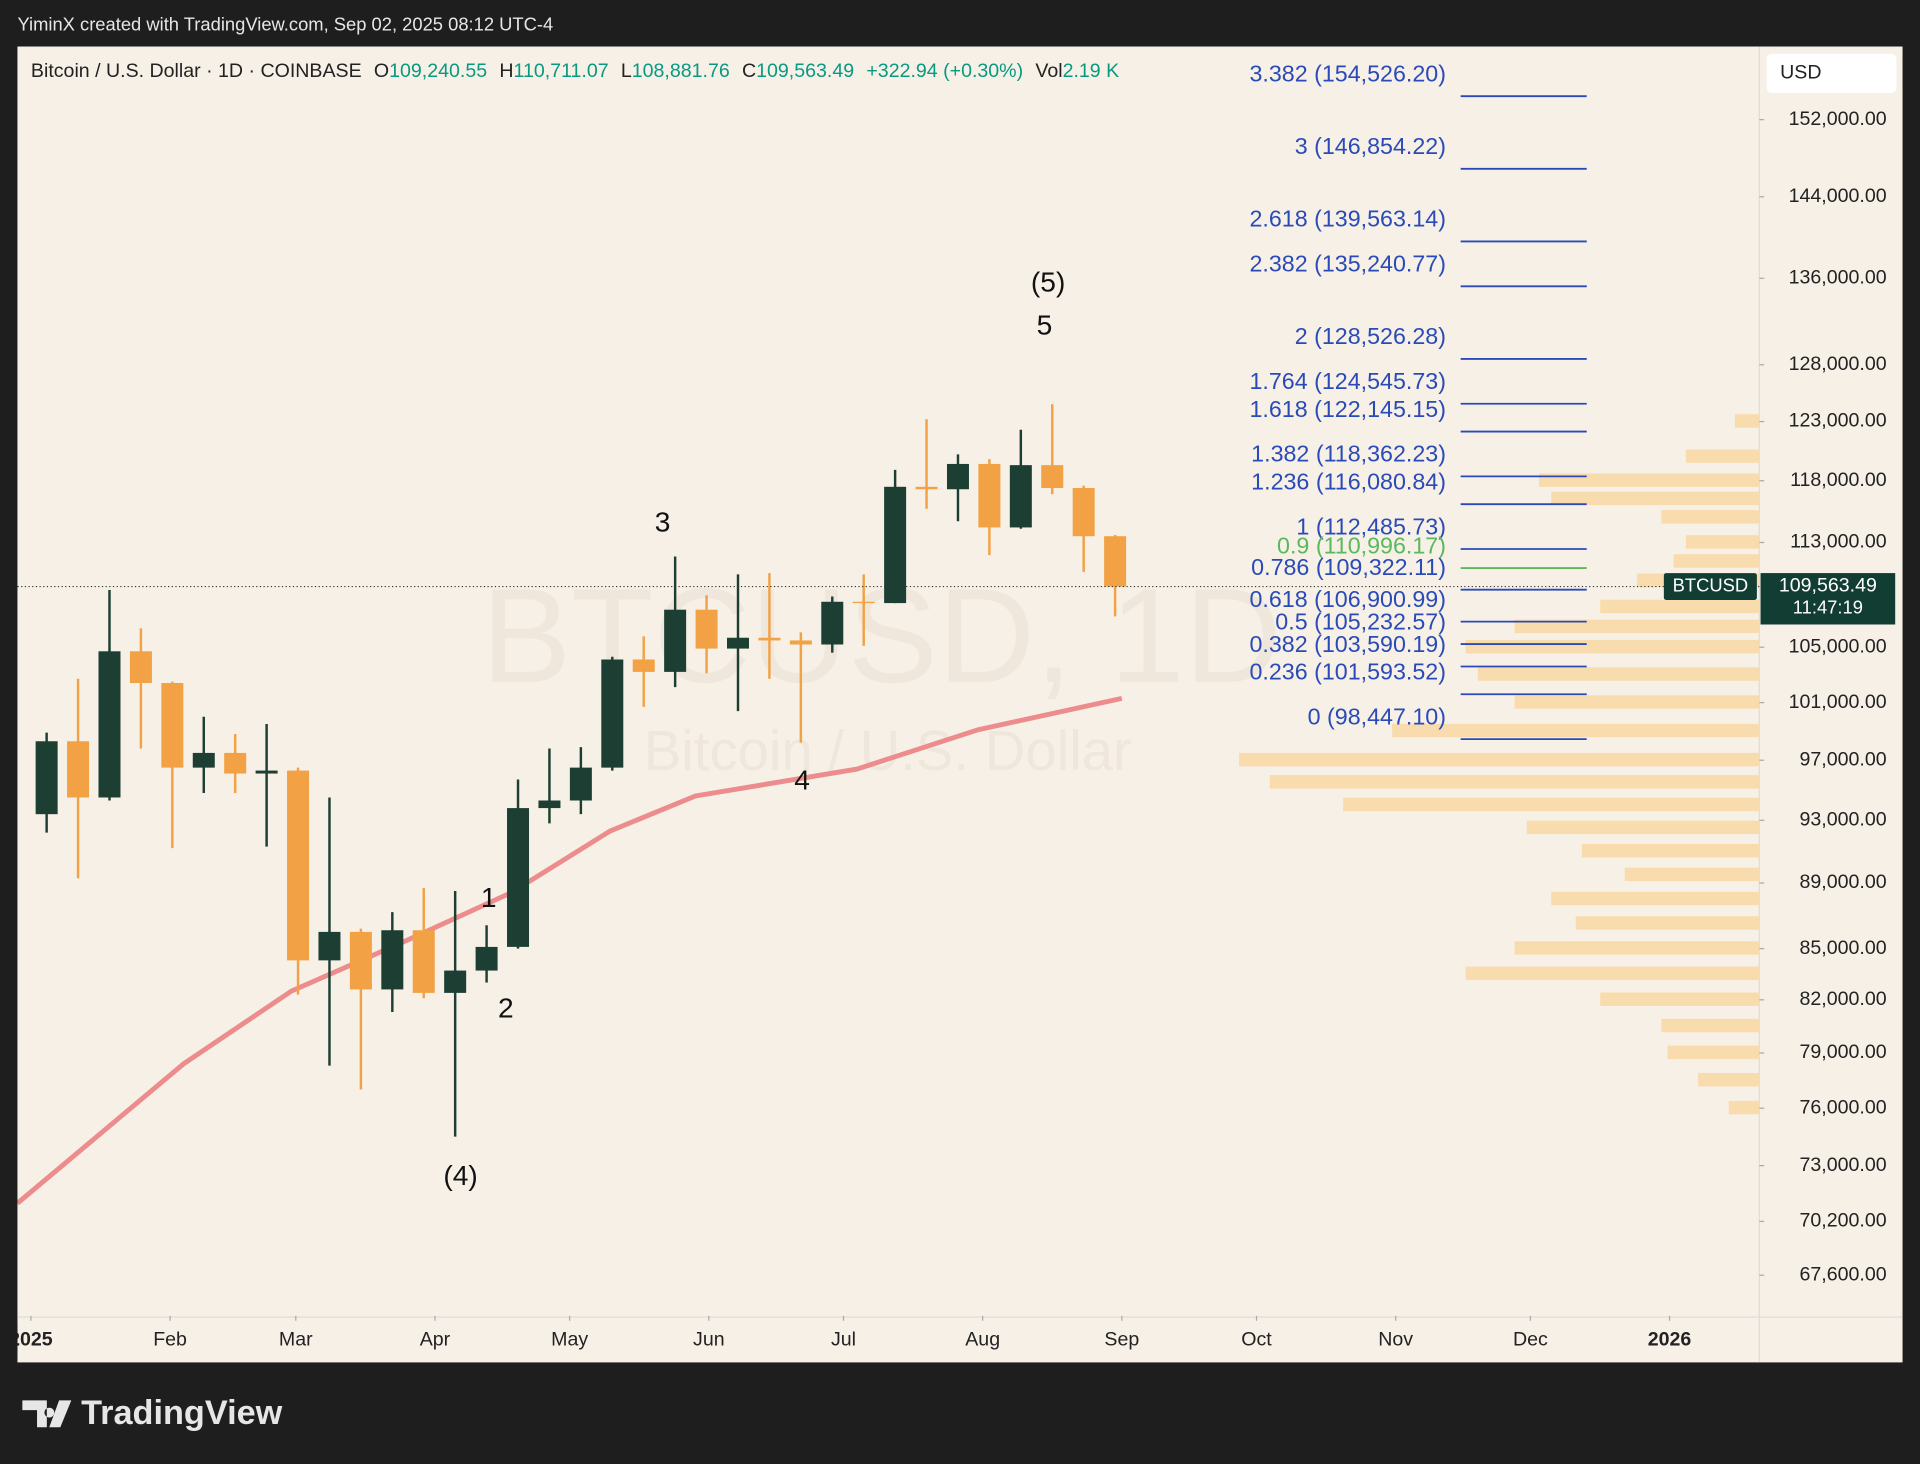 This screenshot has width=1920, height=1464. Describe the element at coordinates (1838, 364) in the screenshot. I see `y-tick-label: 128,000.00` at that location.